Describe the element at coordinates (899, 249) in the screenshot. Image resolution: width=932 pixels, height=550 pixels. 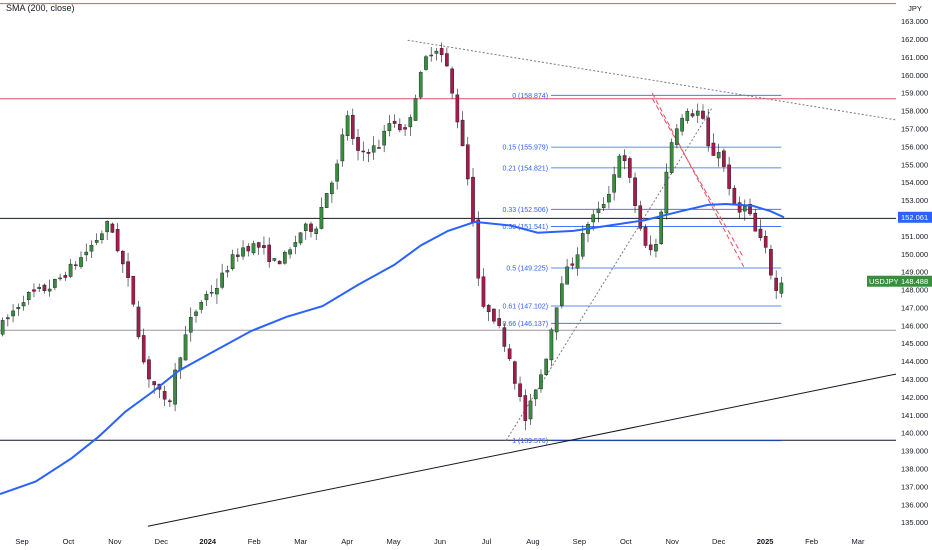
I see `price-tags: 152.061 USDJPY 148.488` at that location.